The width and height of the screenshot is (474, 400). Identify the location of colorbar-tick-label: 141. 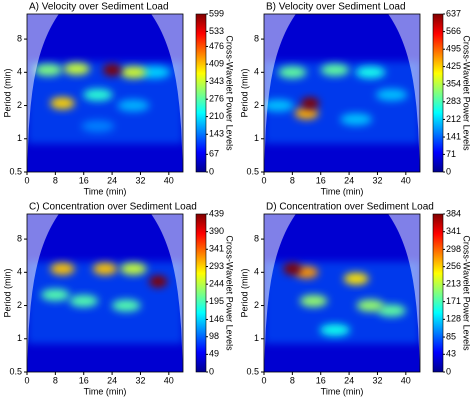
(453, 136).